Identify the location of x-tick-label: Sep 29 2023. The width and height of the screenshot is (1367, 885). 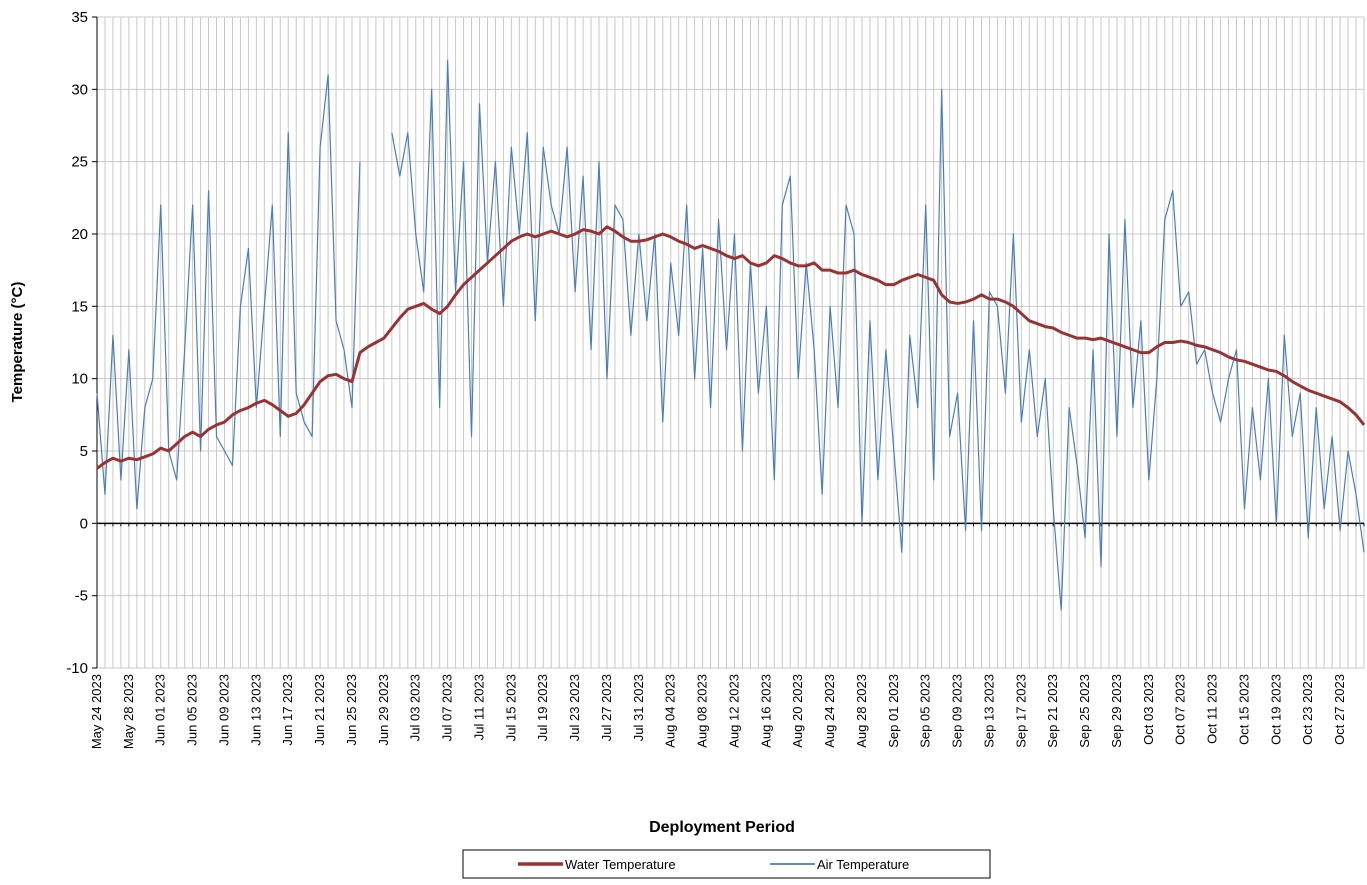
(1116, 711).